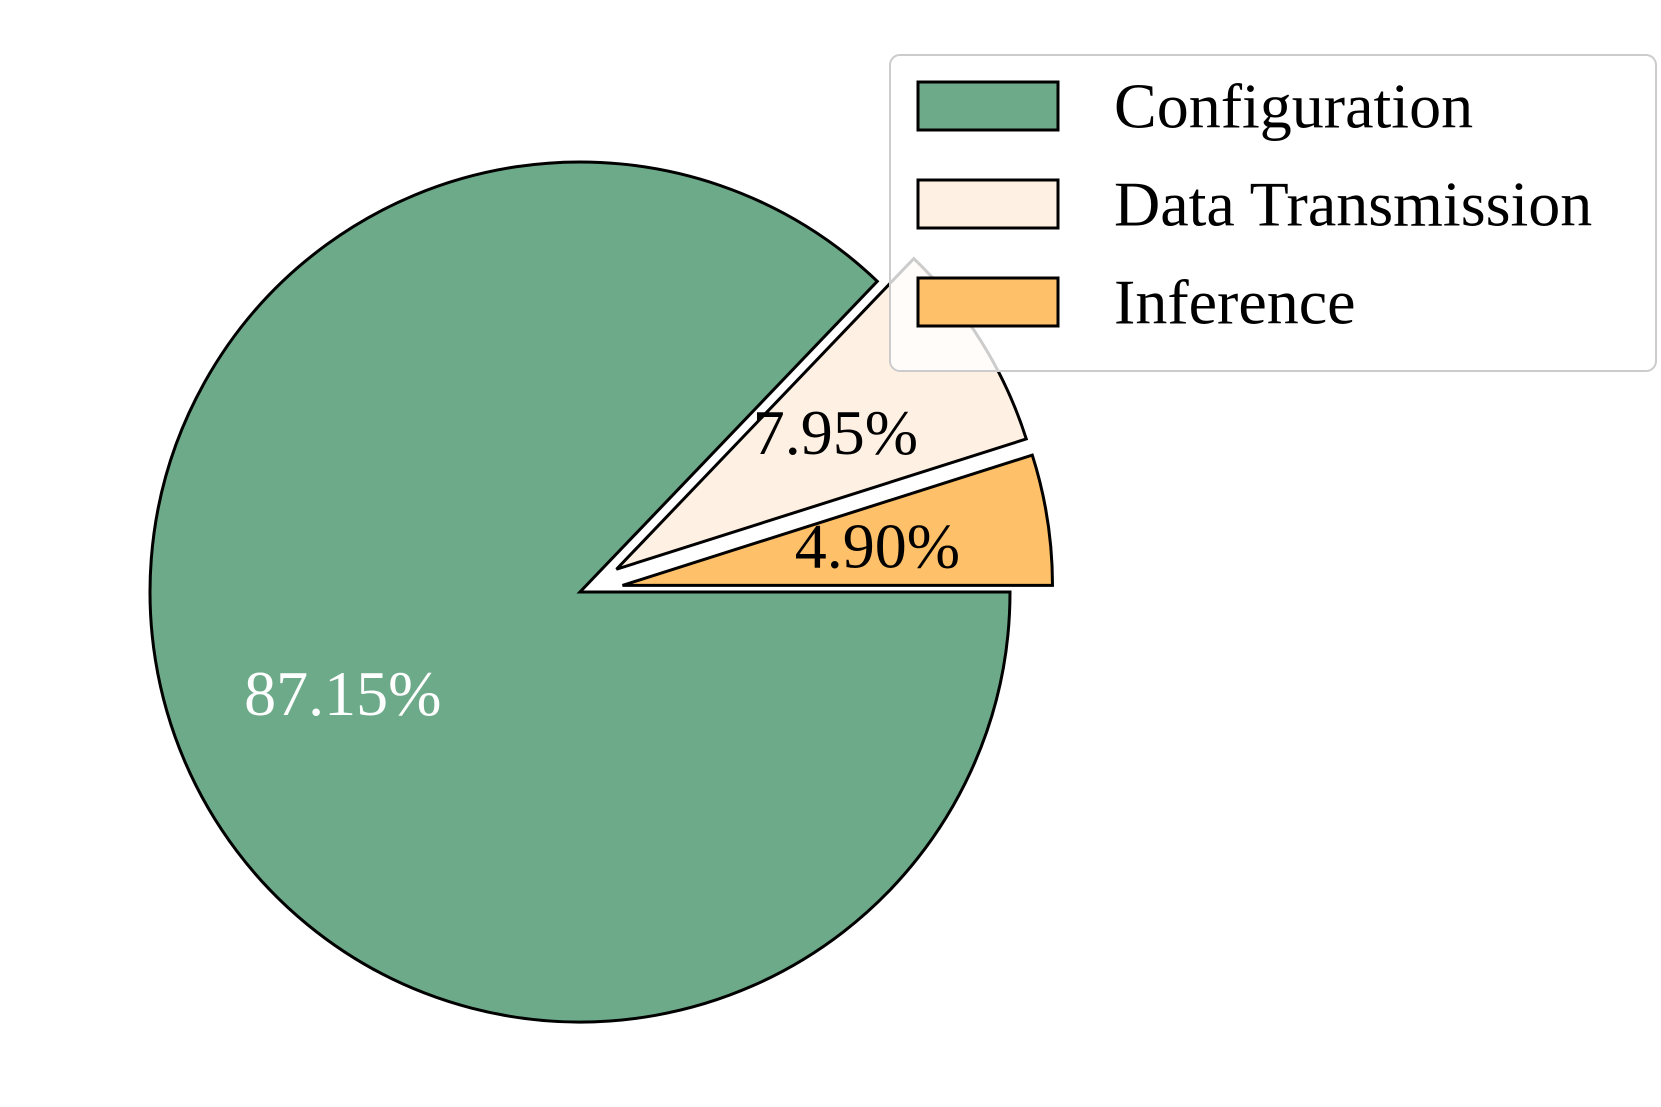  Describe the element at coordinates (1235, 302) in the screenshot. I see `legend-label: Inference` at that location.